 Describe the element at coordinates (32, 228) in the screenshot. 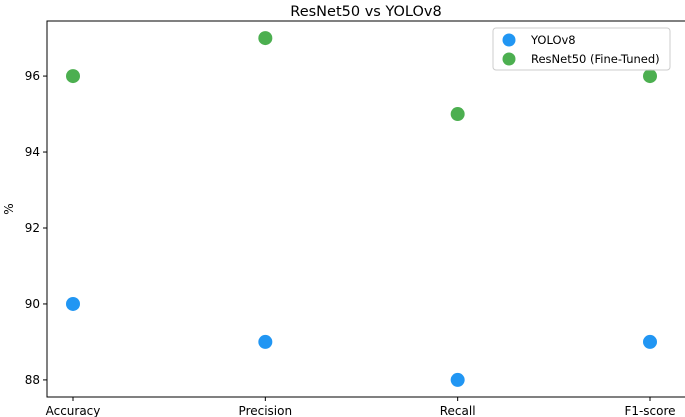

I see `y-tick-label: 92` at that location.